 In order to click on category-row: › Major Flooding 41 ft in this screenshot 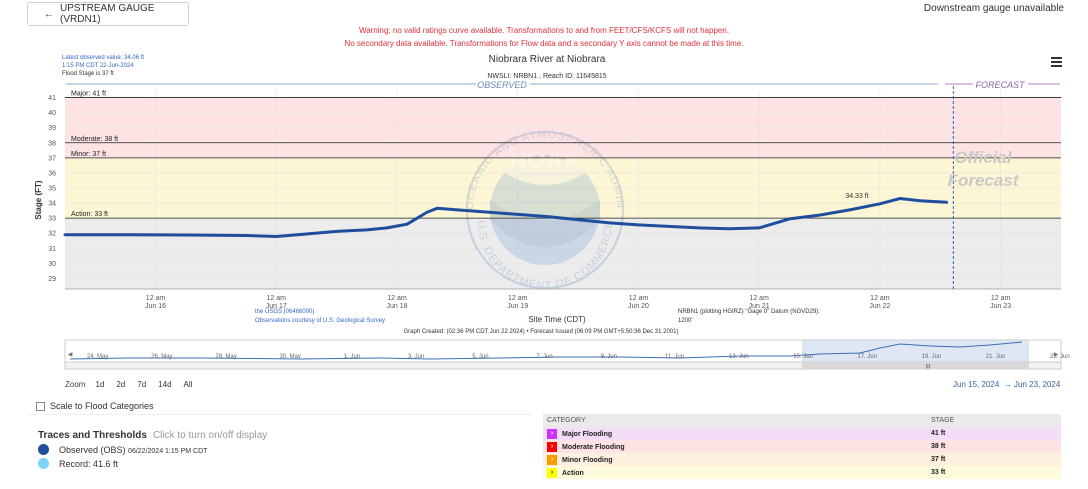, I will do `click(802, 433)`.